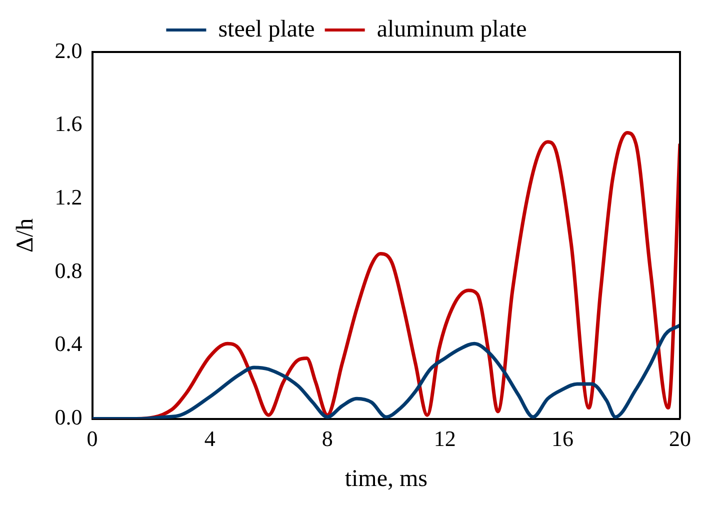  What do you see at coordinates (92, 438) in the screenshot?
I see `x-tick-label: 0` at bounding box center [92, 438].